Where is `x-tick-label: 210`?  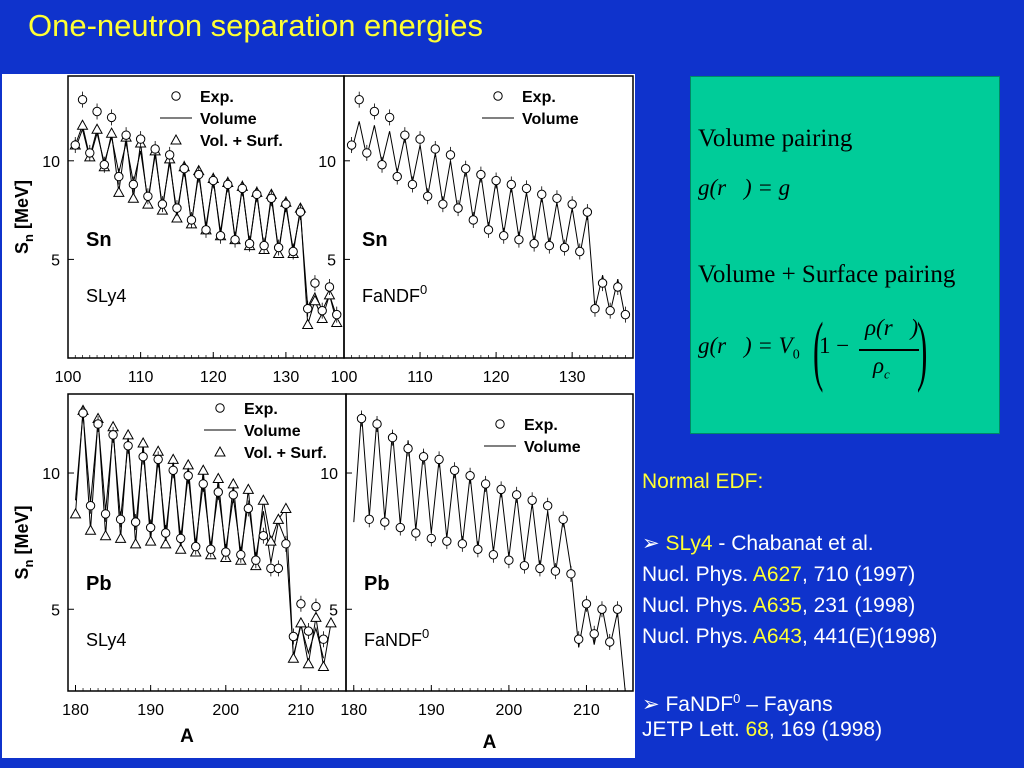 x-tick-label: 210 is located at coordinates (586, 710).